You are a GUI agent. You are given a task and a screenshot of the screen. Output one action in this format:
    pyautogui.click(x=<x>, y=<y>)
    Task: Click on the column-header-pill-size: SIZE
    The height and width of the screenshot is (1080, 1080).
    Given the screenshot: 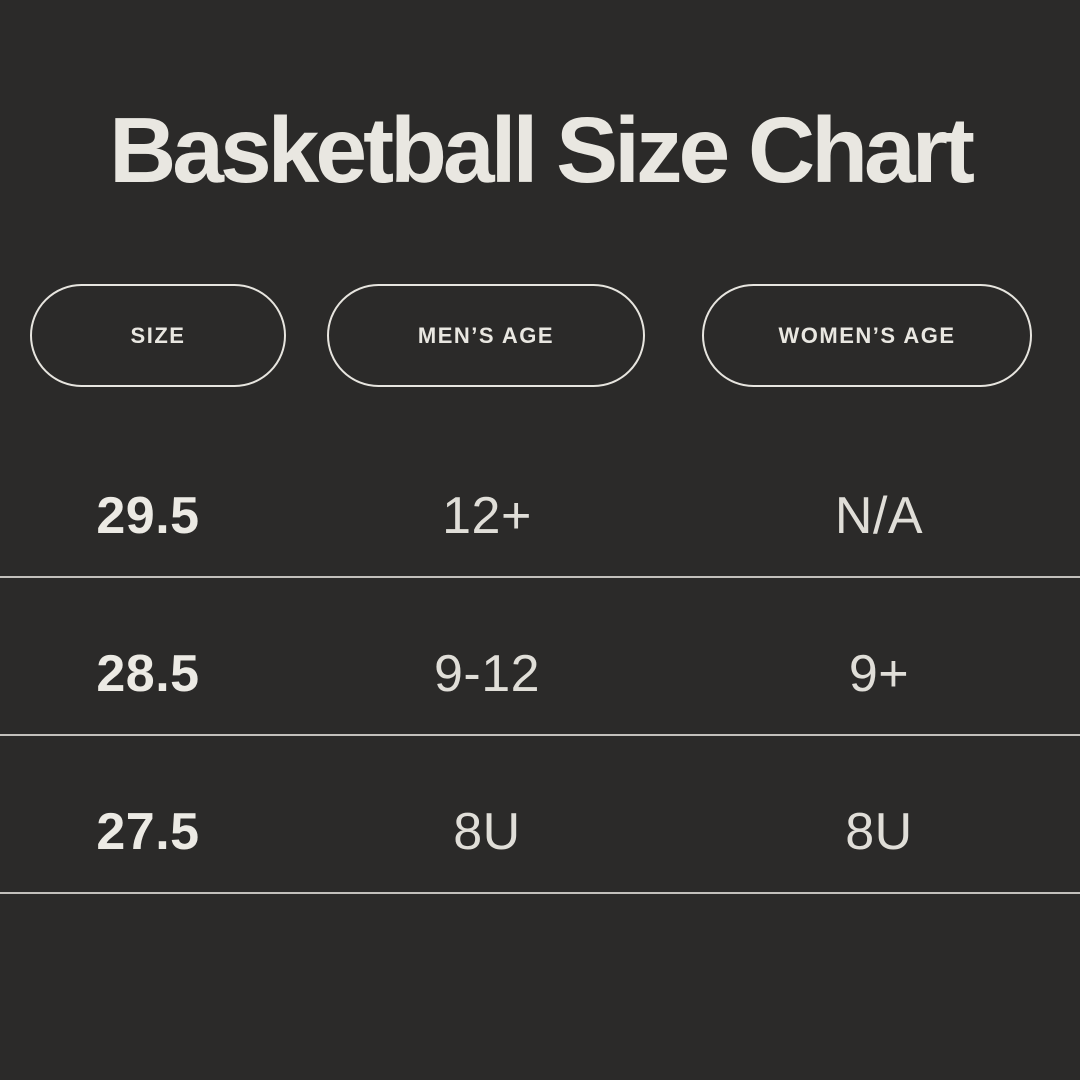 What is the action you would take?
    pyautogui.click(x=158, y=335)
    